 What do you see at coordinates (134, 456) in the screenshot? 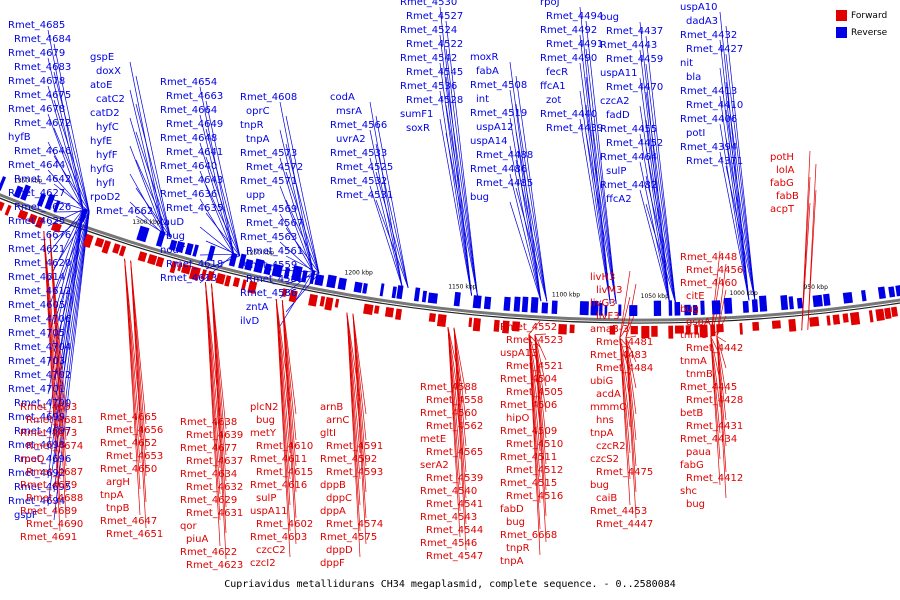
I see `forward-gene-label: Rmet_4653` at bounding box center [134, 456].